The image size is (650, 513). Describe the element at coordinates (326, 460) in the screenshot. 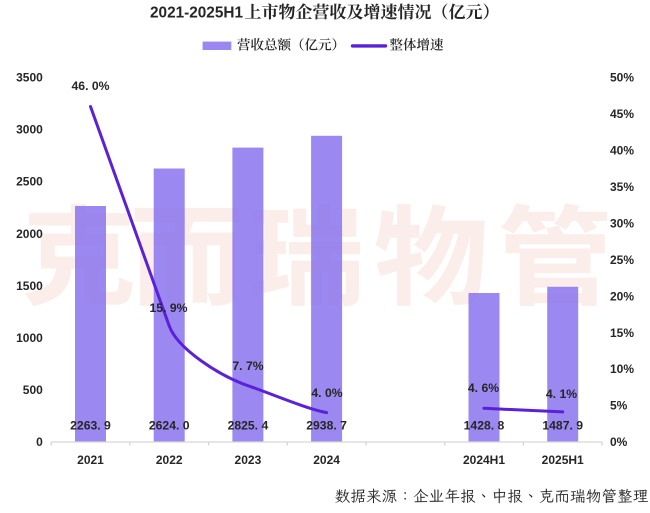

I see `svg-text: 2024` at that location.